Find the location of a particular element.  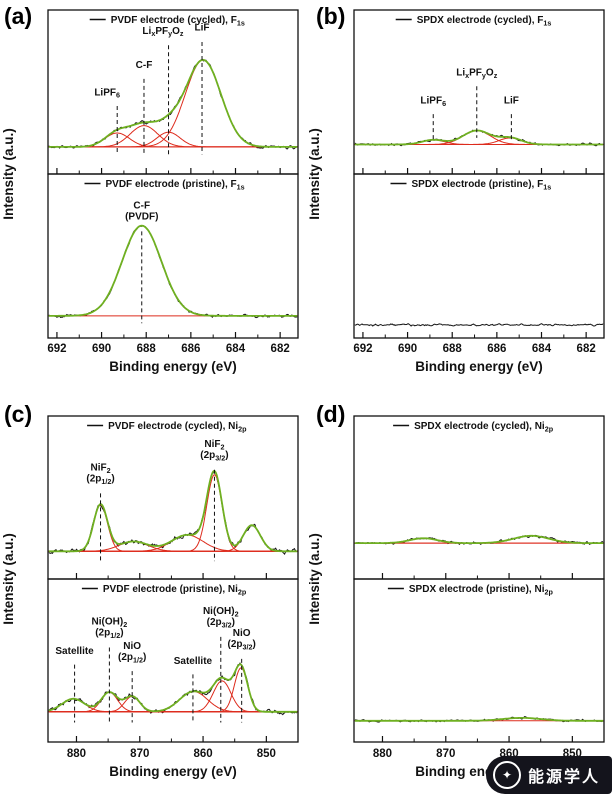

svg-text: SPDX electrode (cycled), Ni2p is located at coordinates (484, 427).